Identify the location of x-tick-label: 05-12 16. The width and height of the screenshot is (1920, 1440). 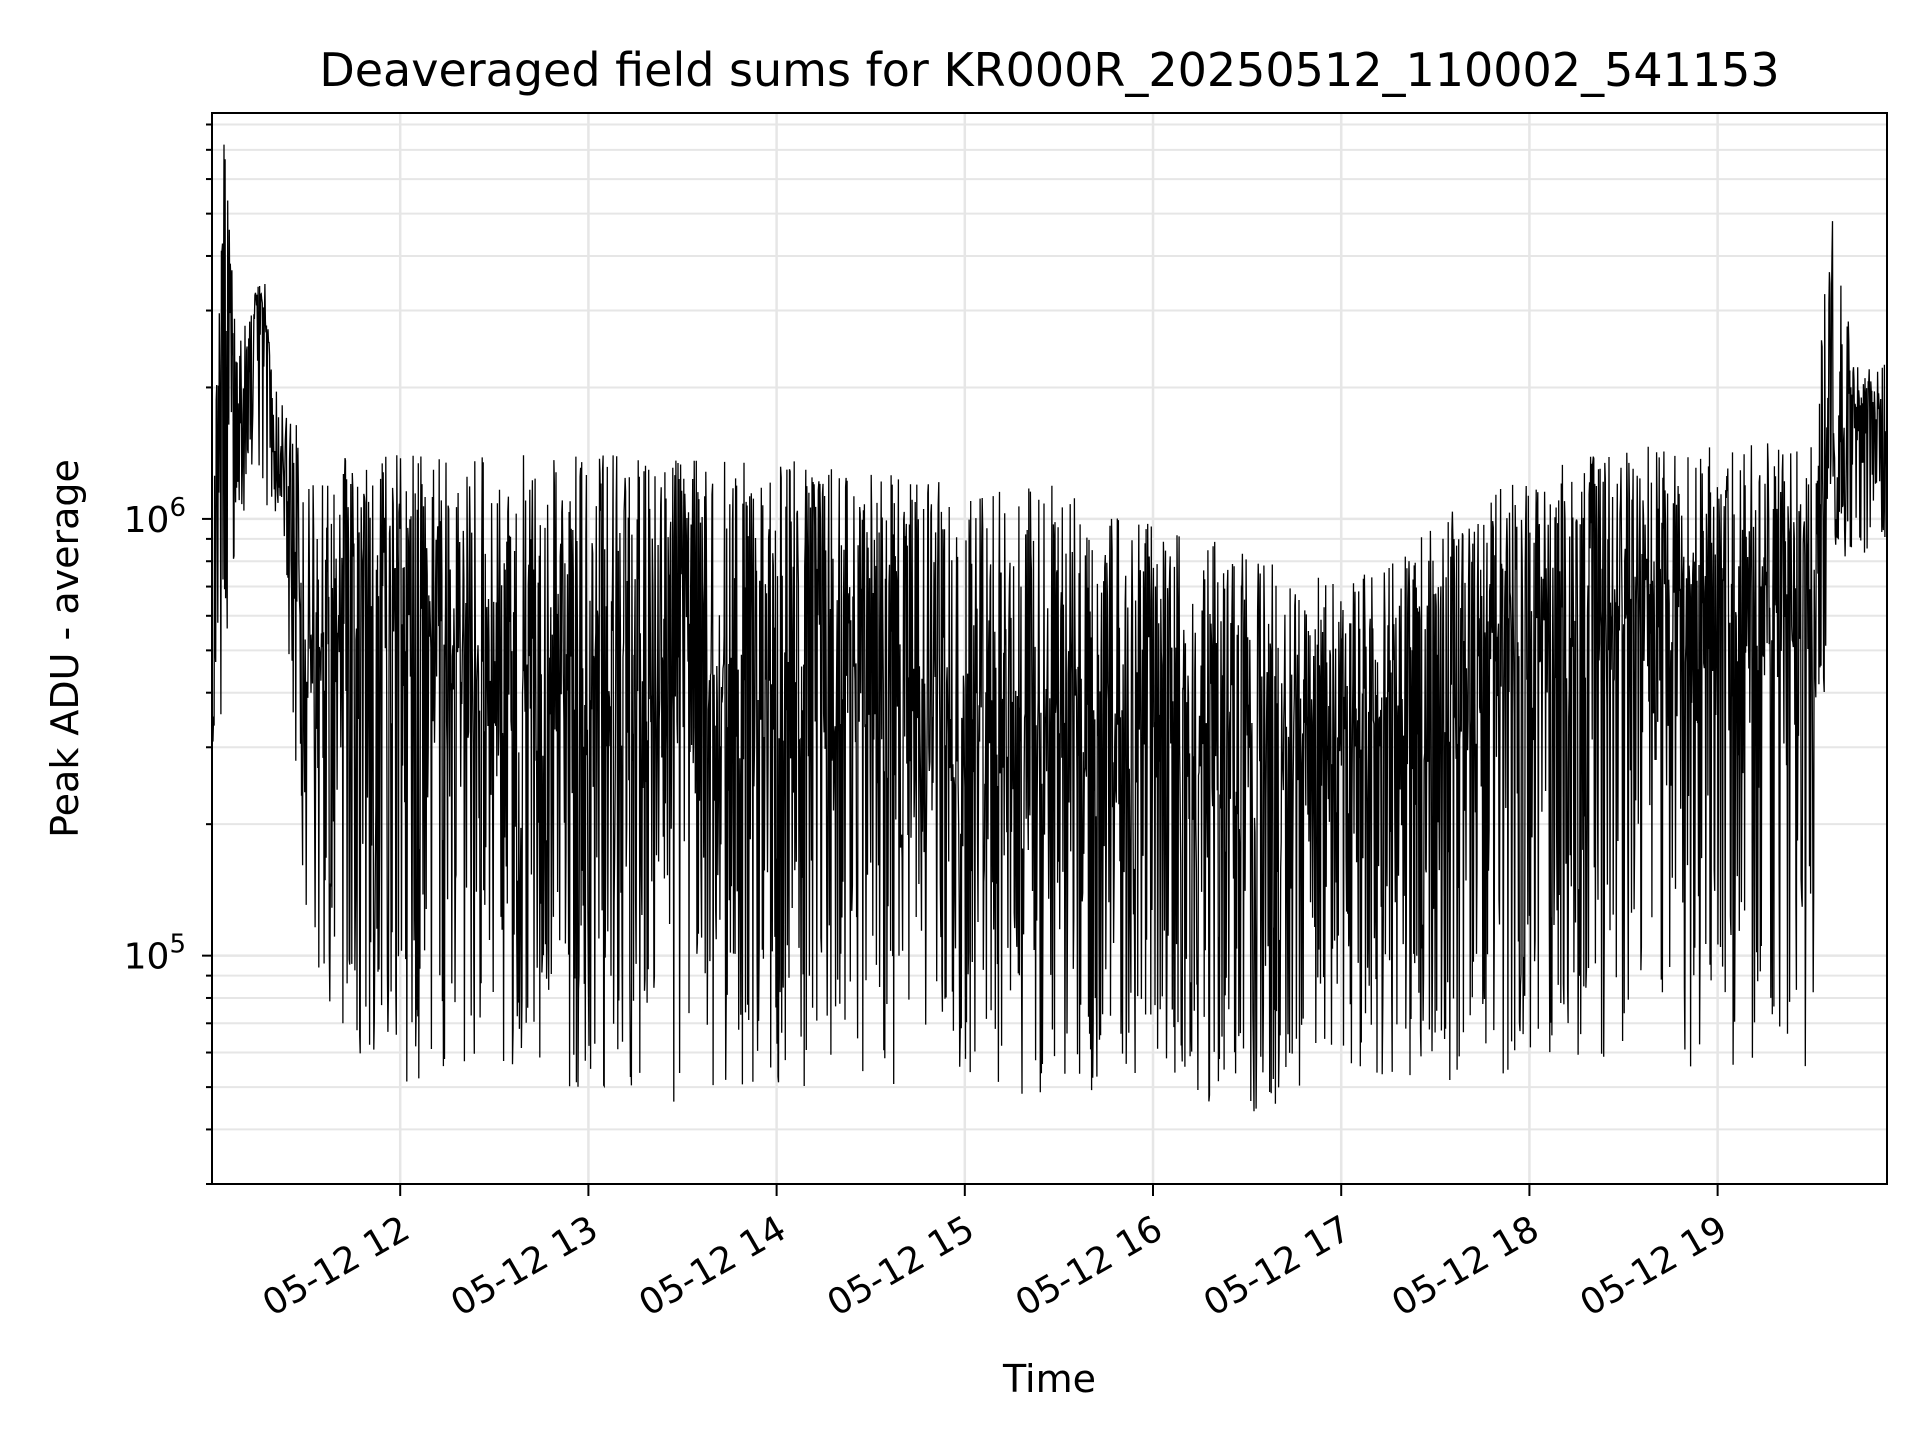
(1089, 1266).